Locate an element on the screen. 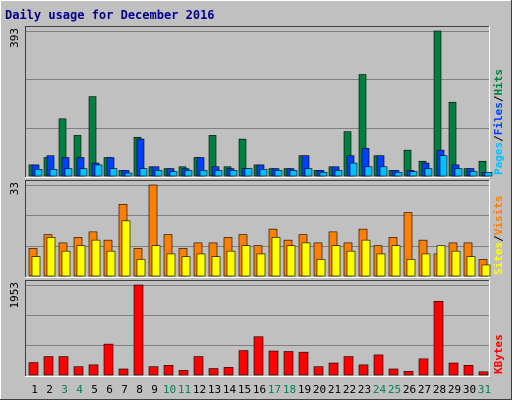  x-tick-label: 9 is located at coordinates (154, 389).